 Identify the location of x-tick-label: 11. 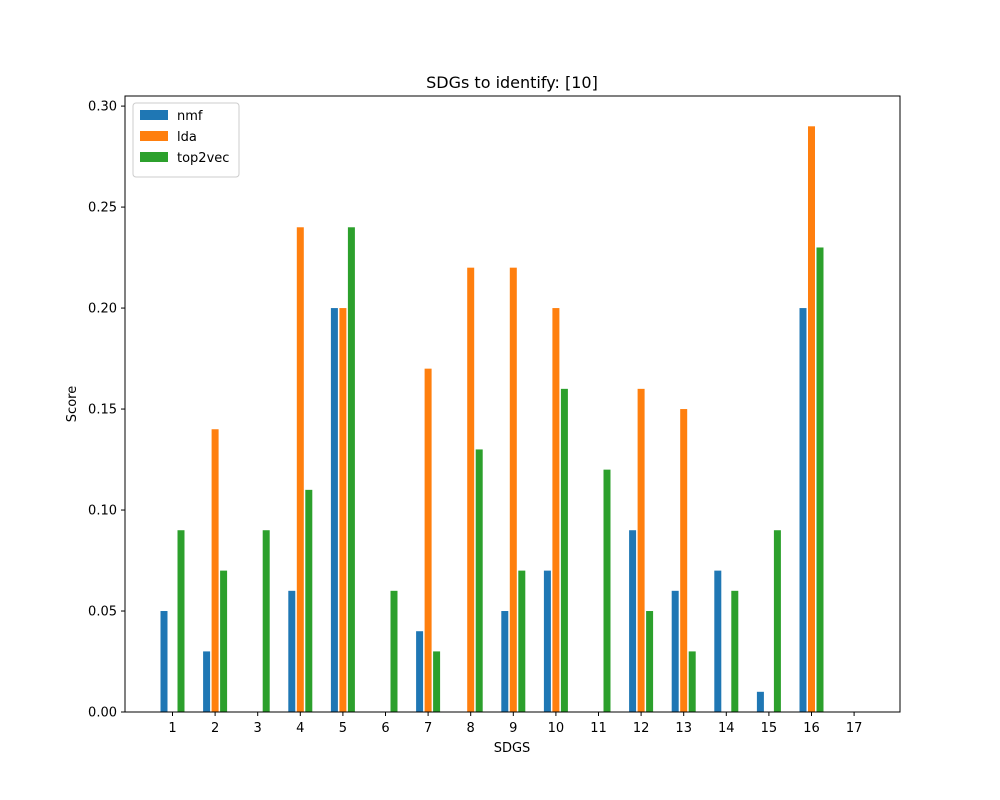
(598, 728).